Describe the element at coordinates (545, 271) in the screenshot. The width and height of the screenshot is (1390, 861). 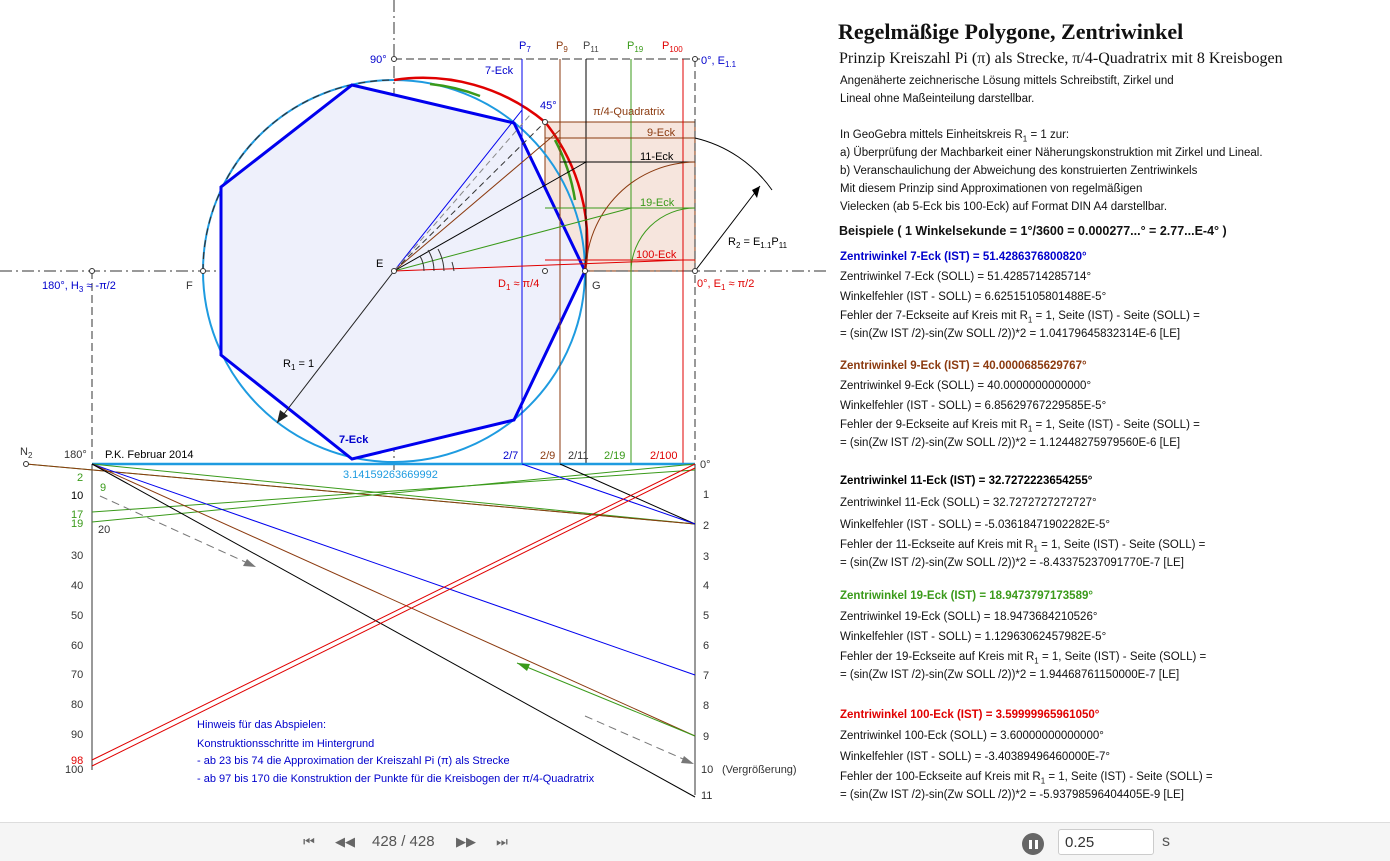
I see `point-d1` at that location.